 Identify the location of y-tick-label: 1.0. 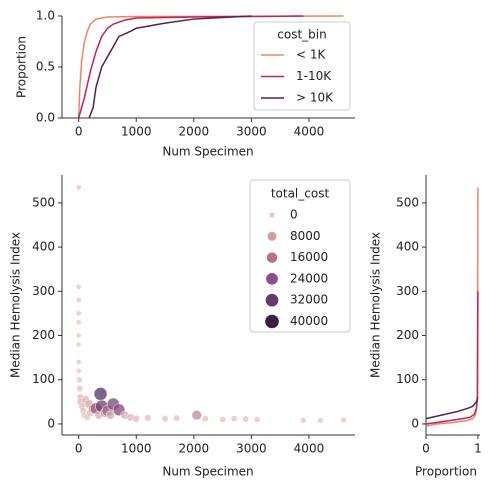
(45, 16).